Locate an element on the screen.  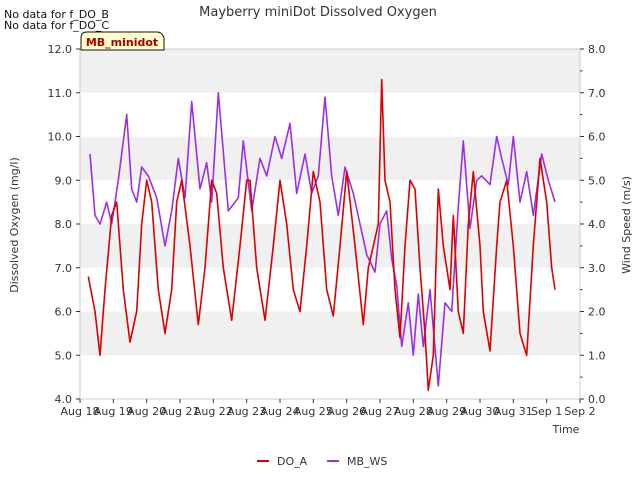
x-tick-label: Sep 2 is located at coordinates (579, 411).